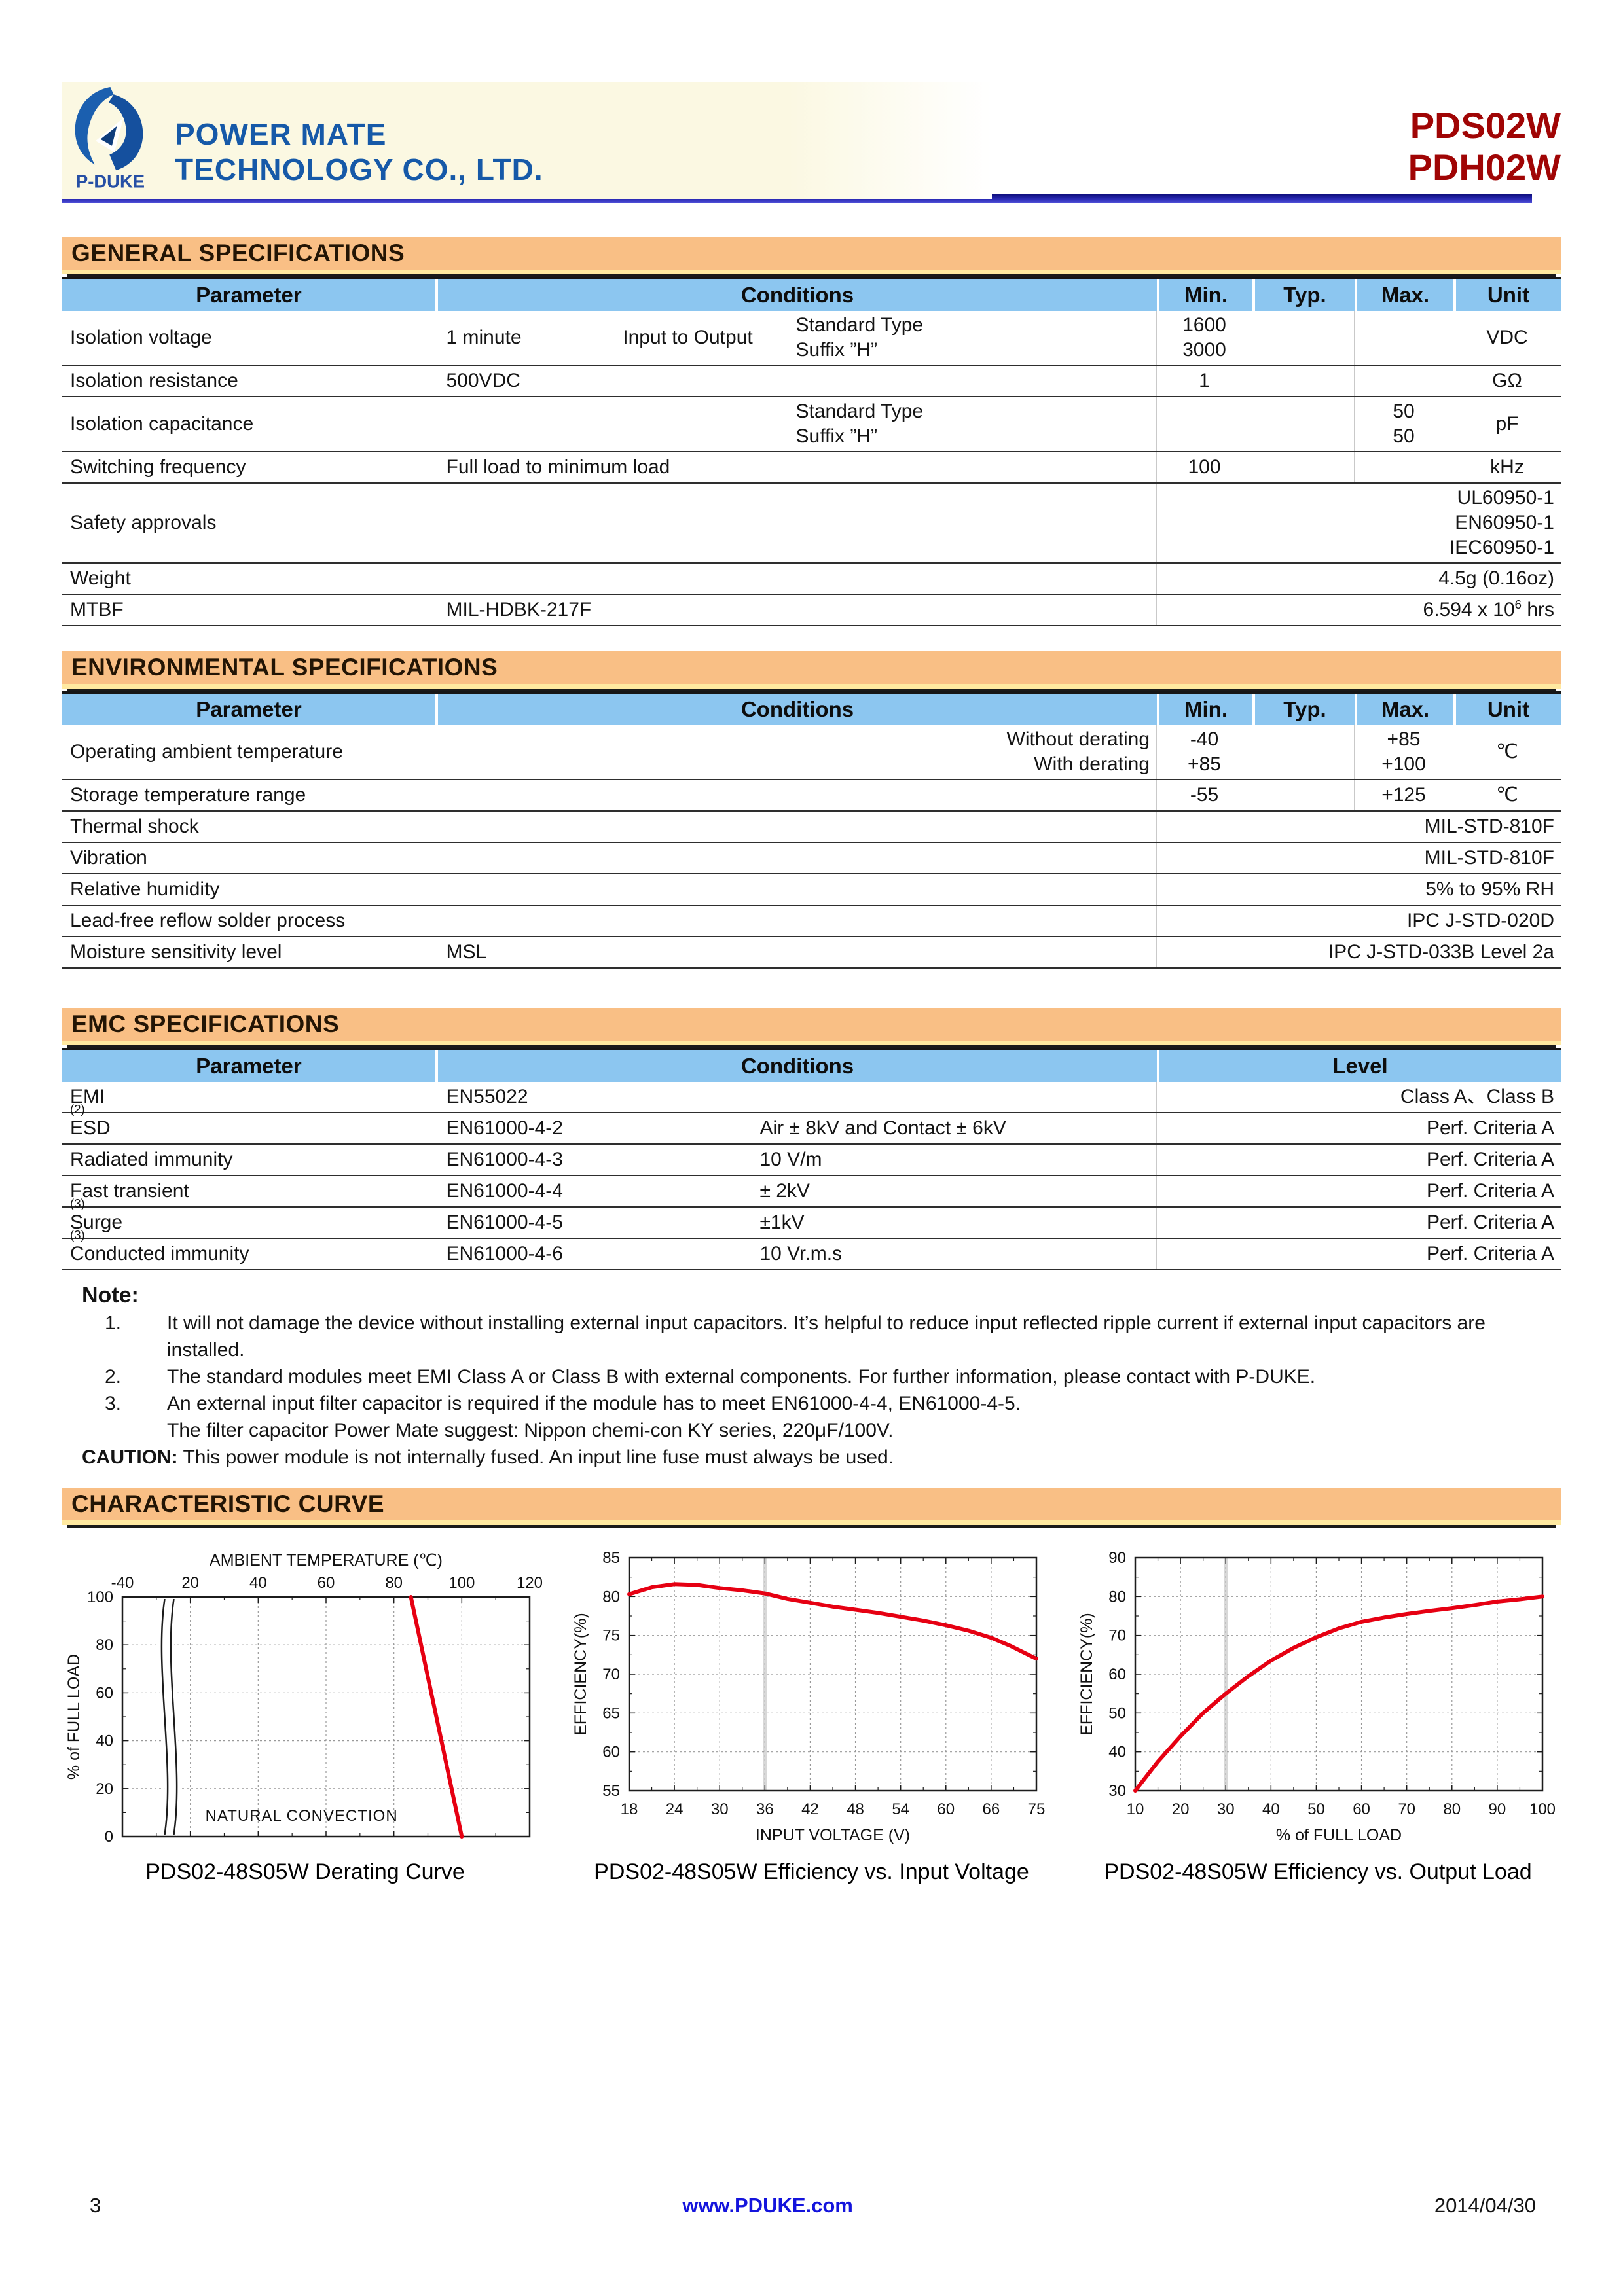 The height and width of the screenshot is (2296, 1623). I want to click on parameter-cell: Conducted immunity, so click(248, 1254).